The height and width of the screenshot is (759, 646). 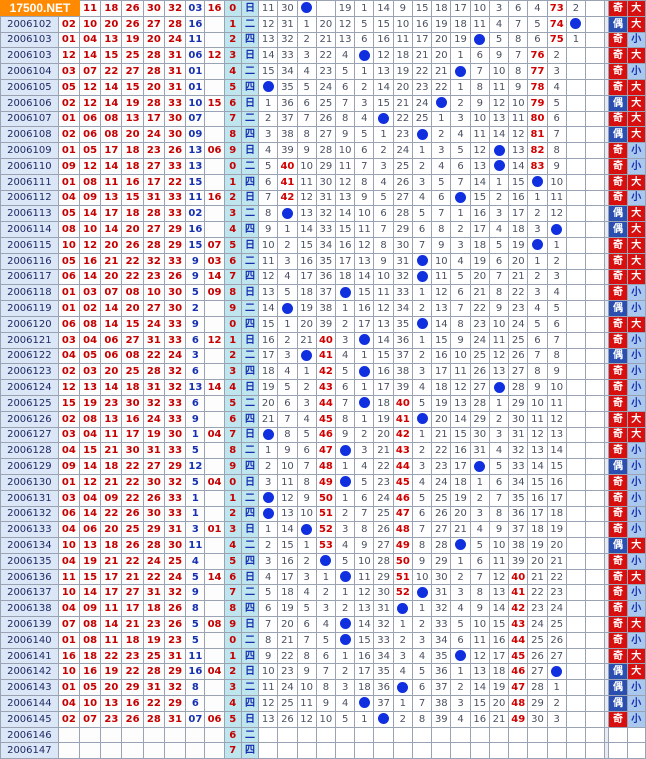 I want to click on red-ball-number: 26, so click(x=132, y=514).